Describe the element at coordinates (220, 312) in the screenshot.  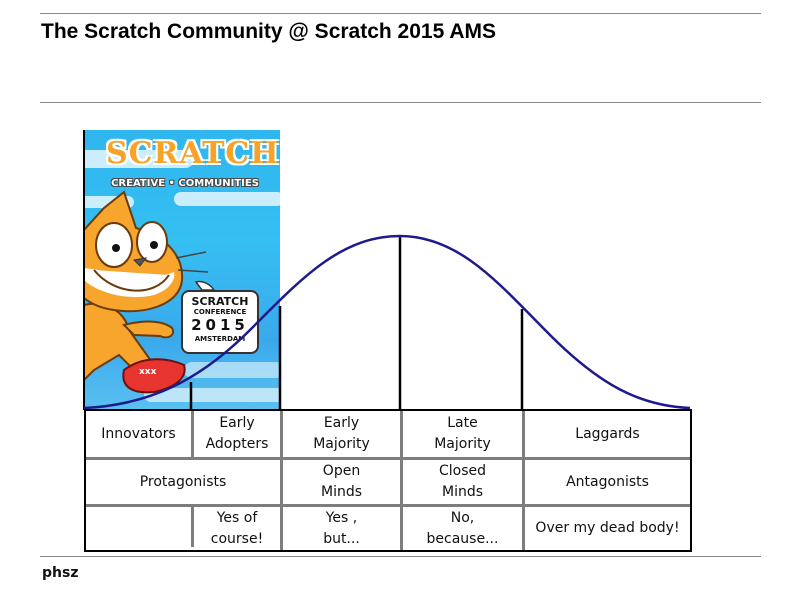
I see `badge-line-2: CONFERENCE` at that location.